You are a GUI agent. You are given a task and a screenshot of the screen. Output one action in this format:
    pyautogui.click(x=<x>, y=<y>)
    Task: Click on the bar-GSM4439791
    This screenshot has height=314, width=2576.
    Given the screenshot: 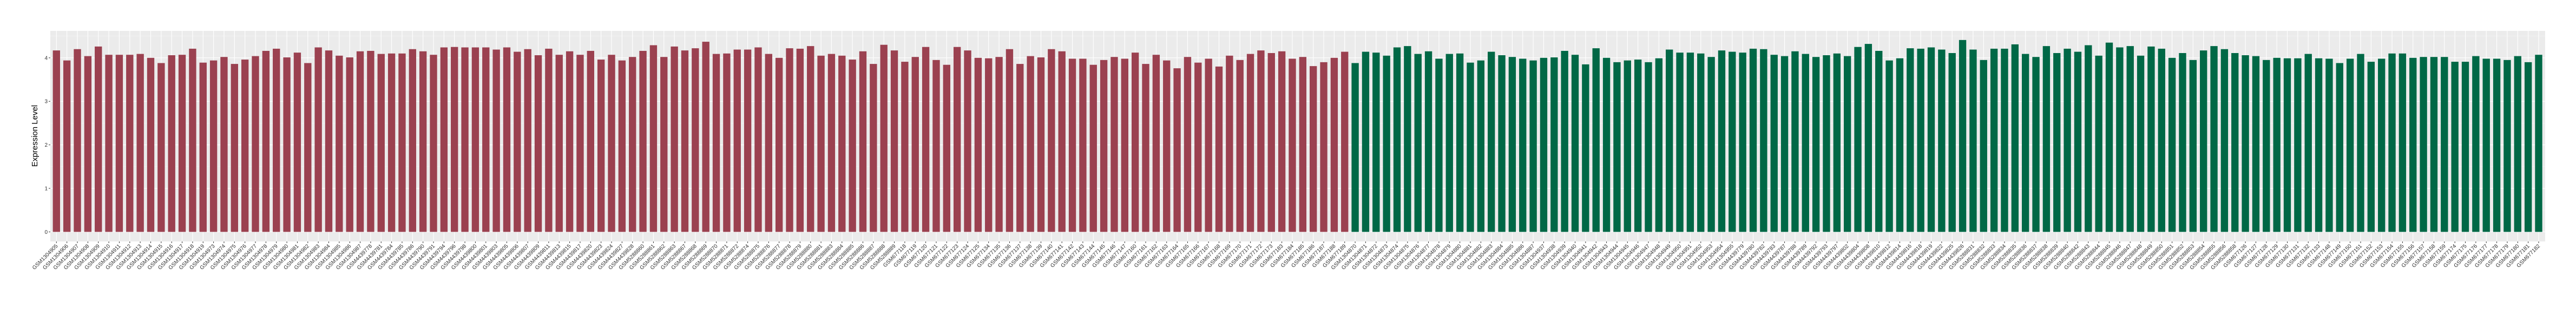 What is the action you would take?
    pyautogui.click(x=433, y=143)
    